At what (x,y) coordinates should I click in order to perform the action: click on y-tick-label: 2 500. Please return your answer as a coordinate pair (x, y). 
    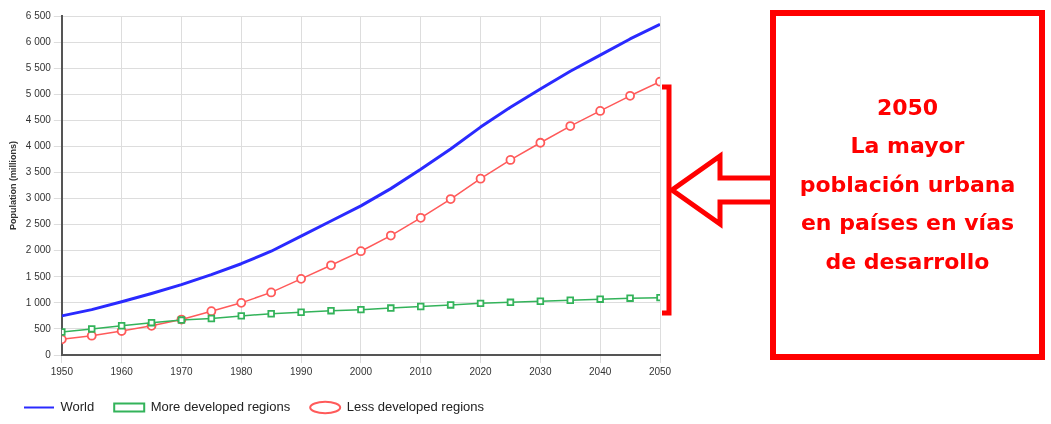
    Looking at the image, I should click on (38, 224).